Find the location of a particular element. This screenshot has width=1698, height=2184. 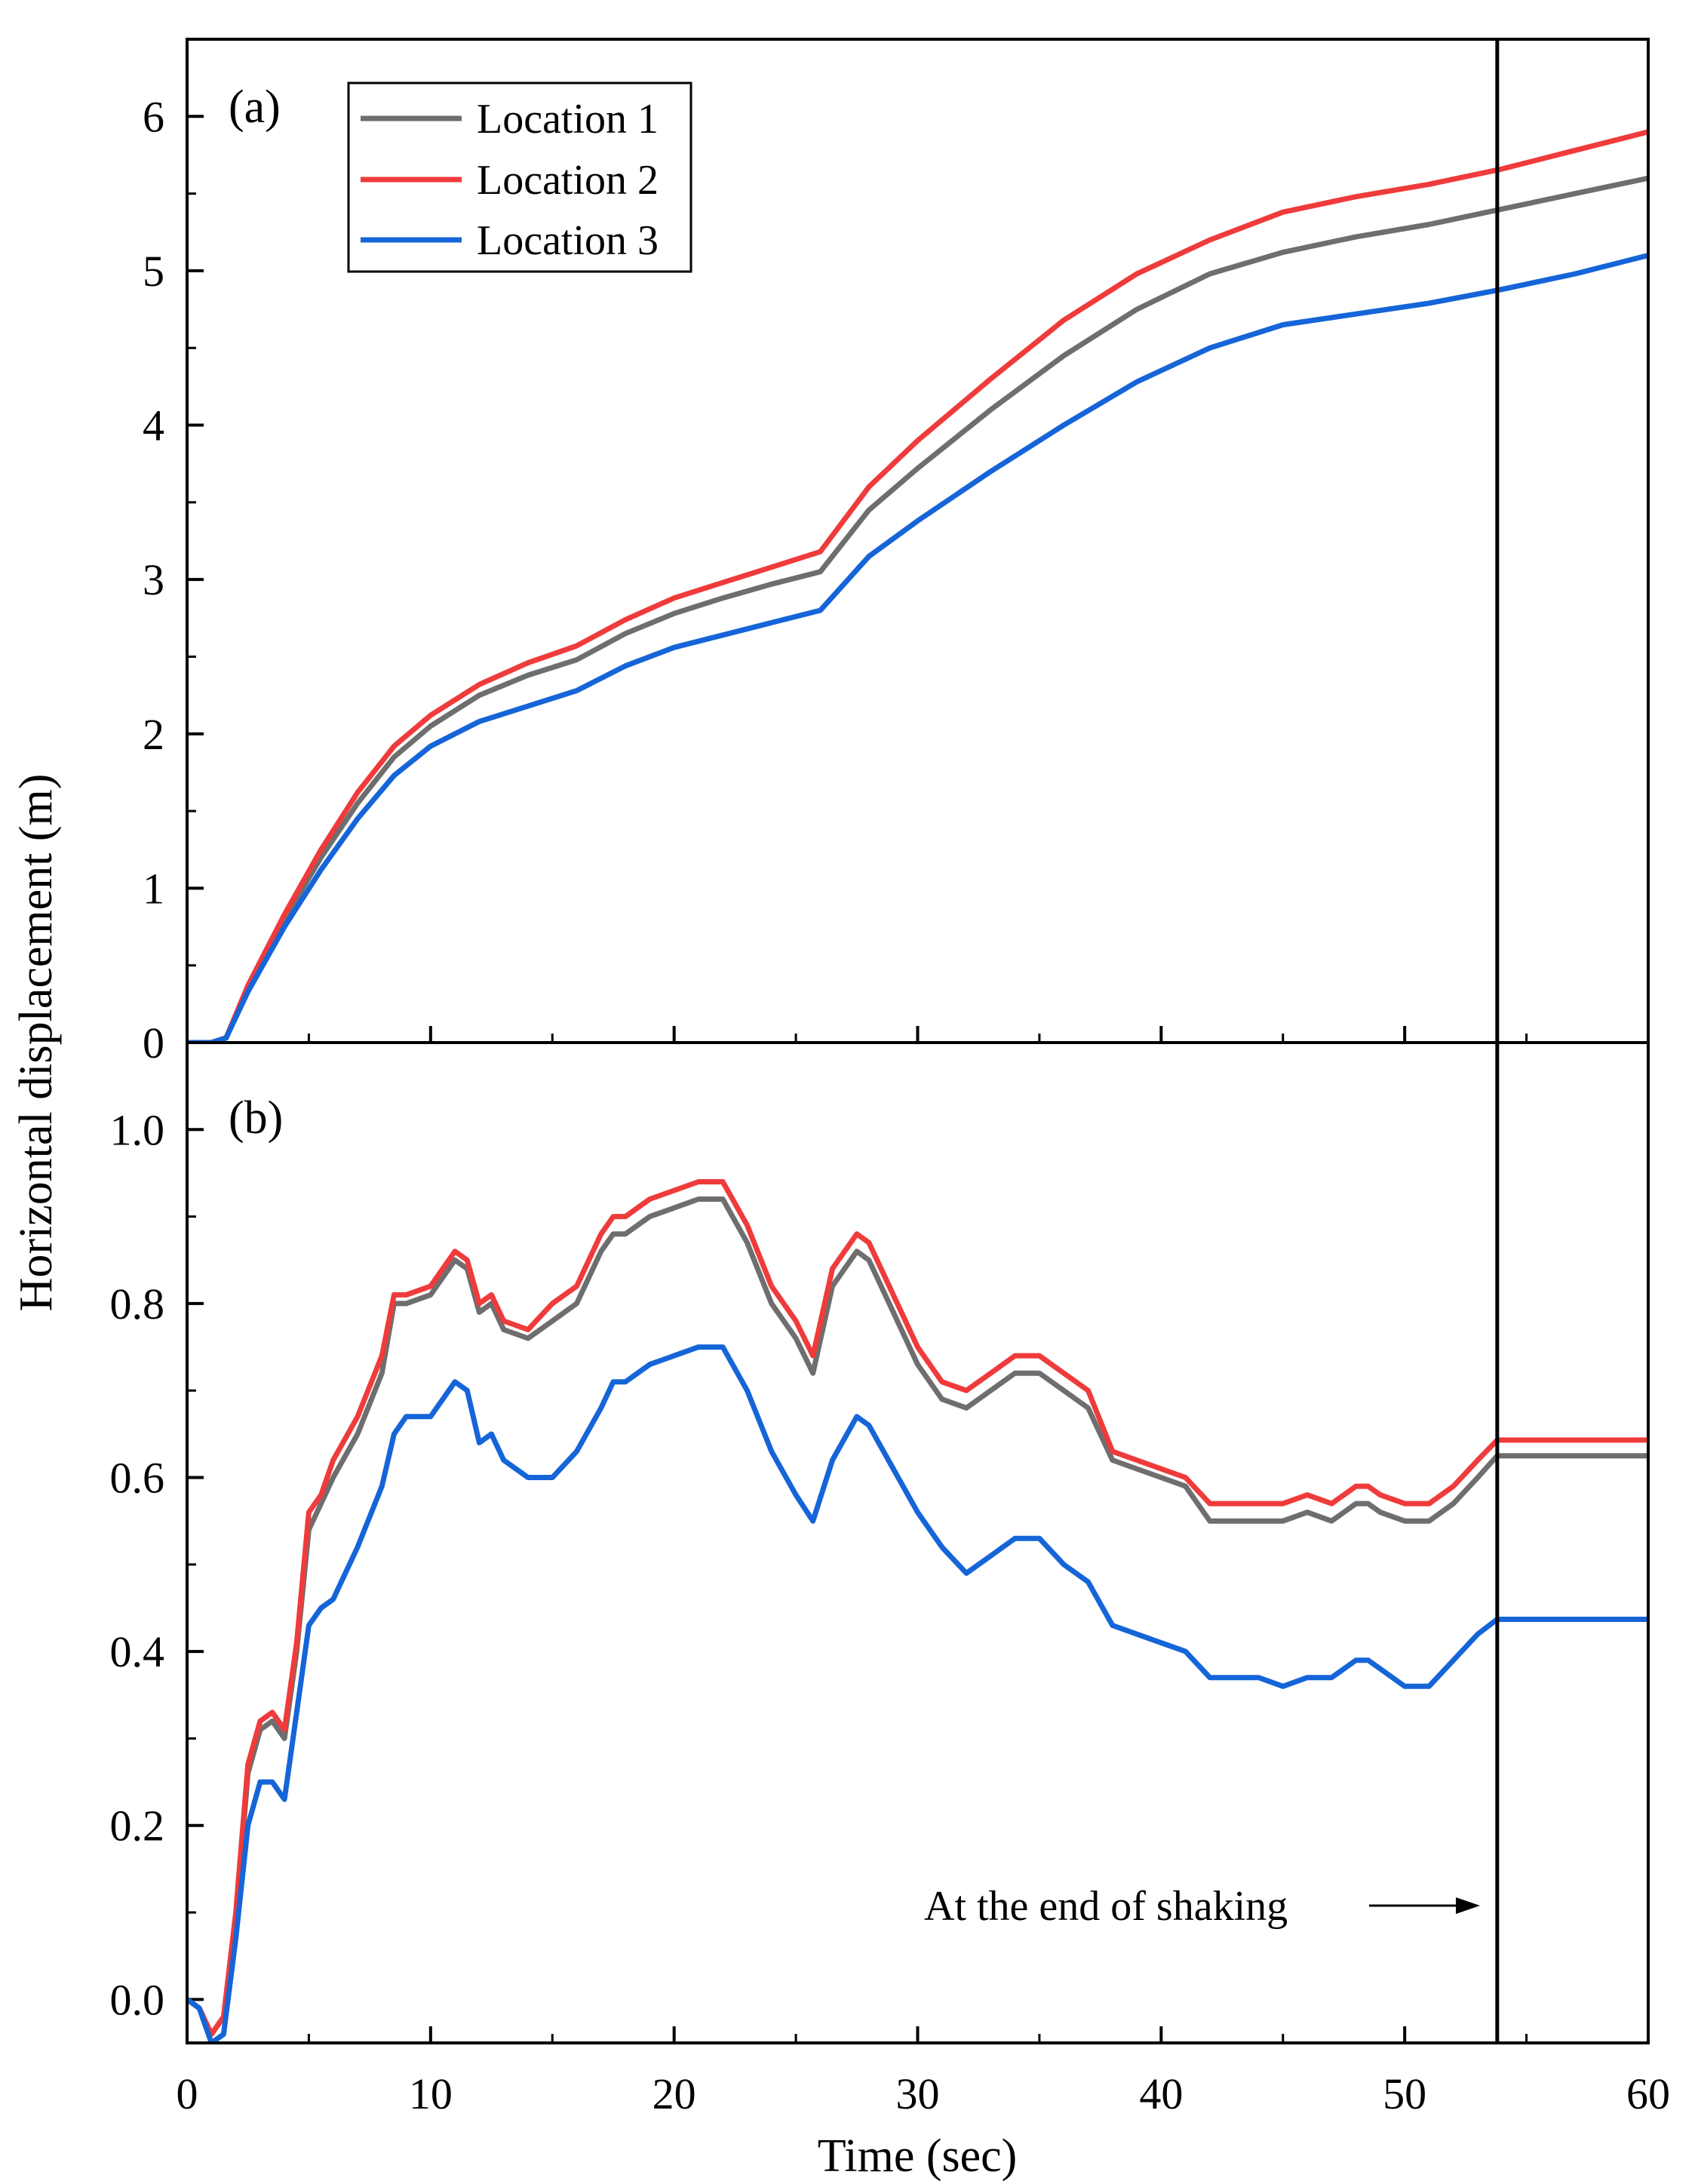

panel-b-y-tick-label: 0.2 is located at coordinates (138, 1827).